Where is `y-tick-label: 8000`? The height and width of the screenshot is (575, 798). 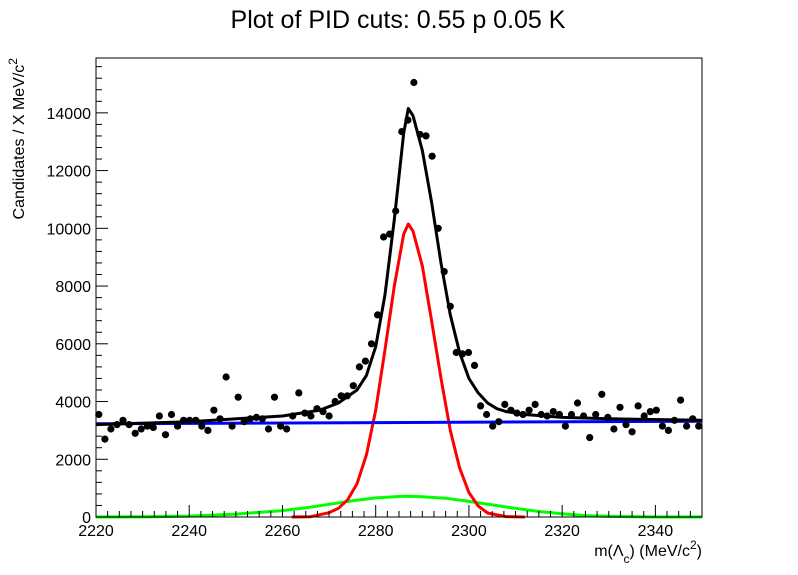
y-tick-label: 8000 is located at coordinates (73, 287).